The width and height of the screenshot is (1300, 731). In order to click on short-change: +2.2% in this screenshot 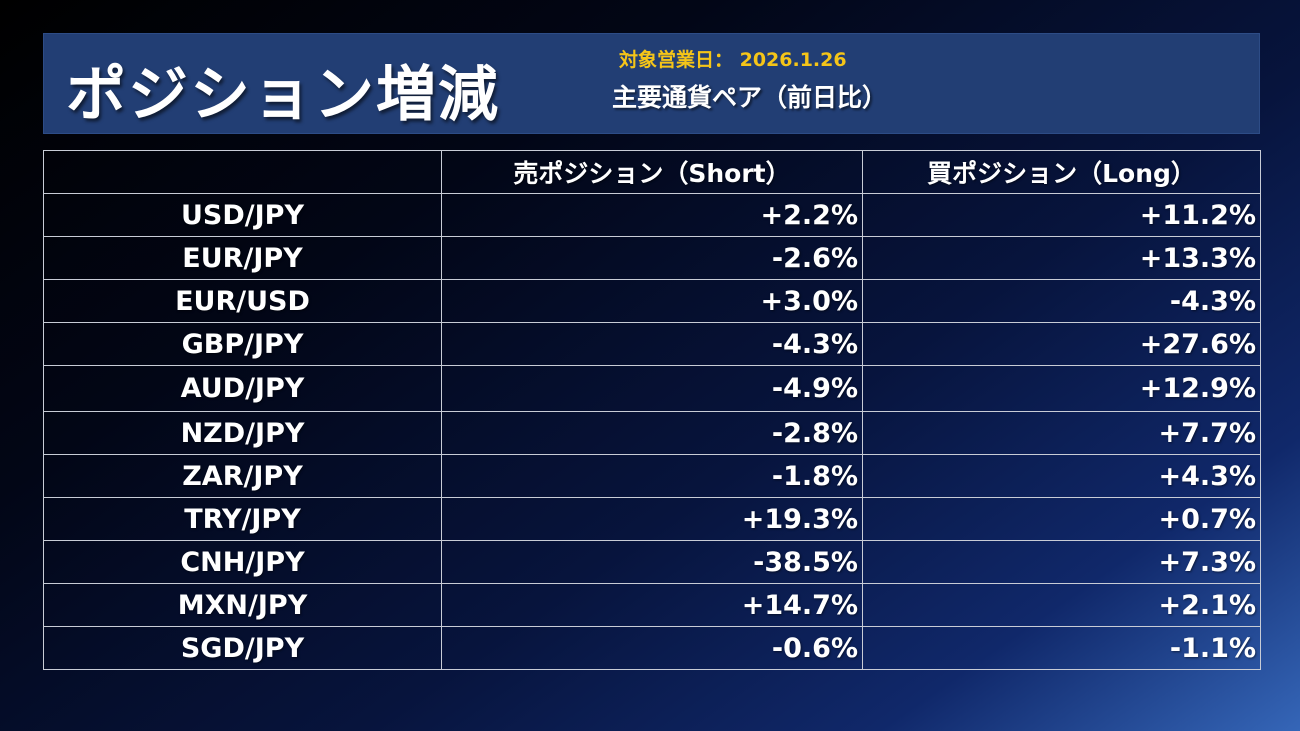, I will do `click(652, 215)`.